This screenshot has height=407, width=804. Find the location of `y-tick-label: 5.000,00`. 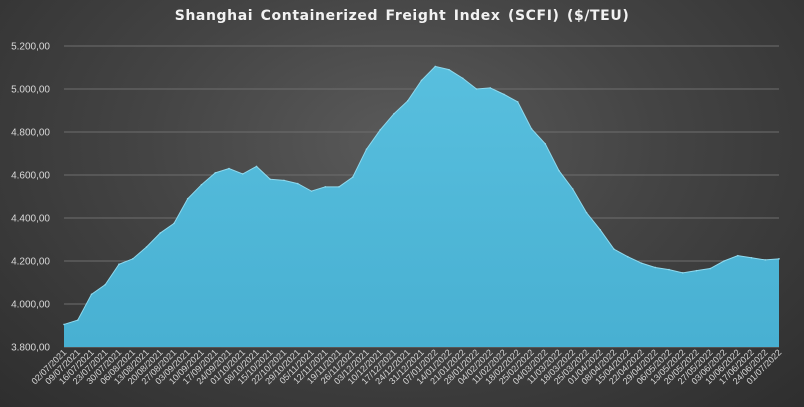

y-tick-label: 5.000,00 is located at coordinates (30, 90).